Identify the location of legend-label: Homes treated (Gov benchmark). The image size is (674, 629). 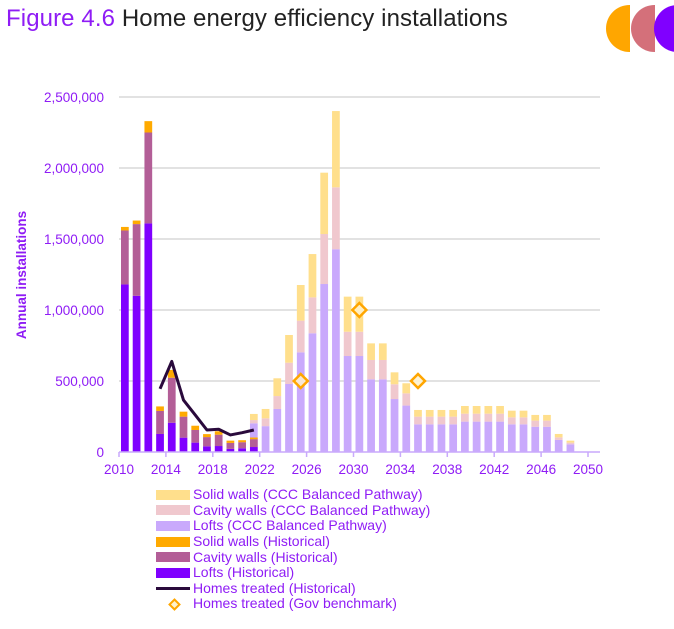
(295, 603).